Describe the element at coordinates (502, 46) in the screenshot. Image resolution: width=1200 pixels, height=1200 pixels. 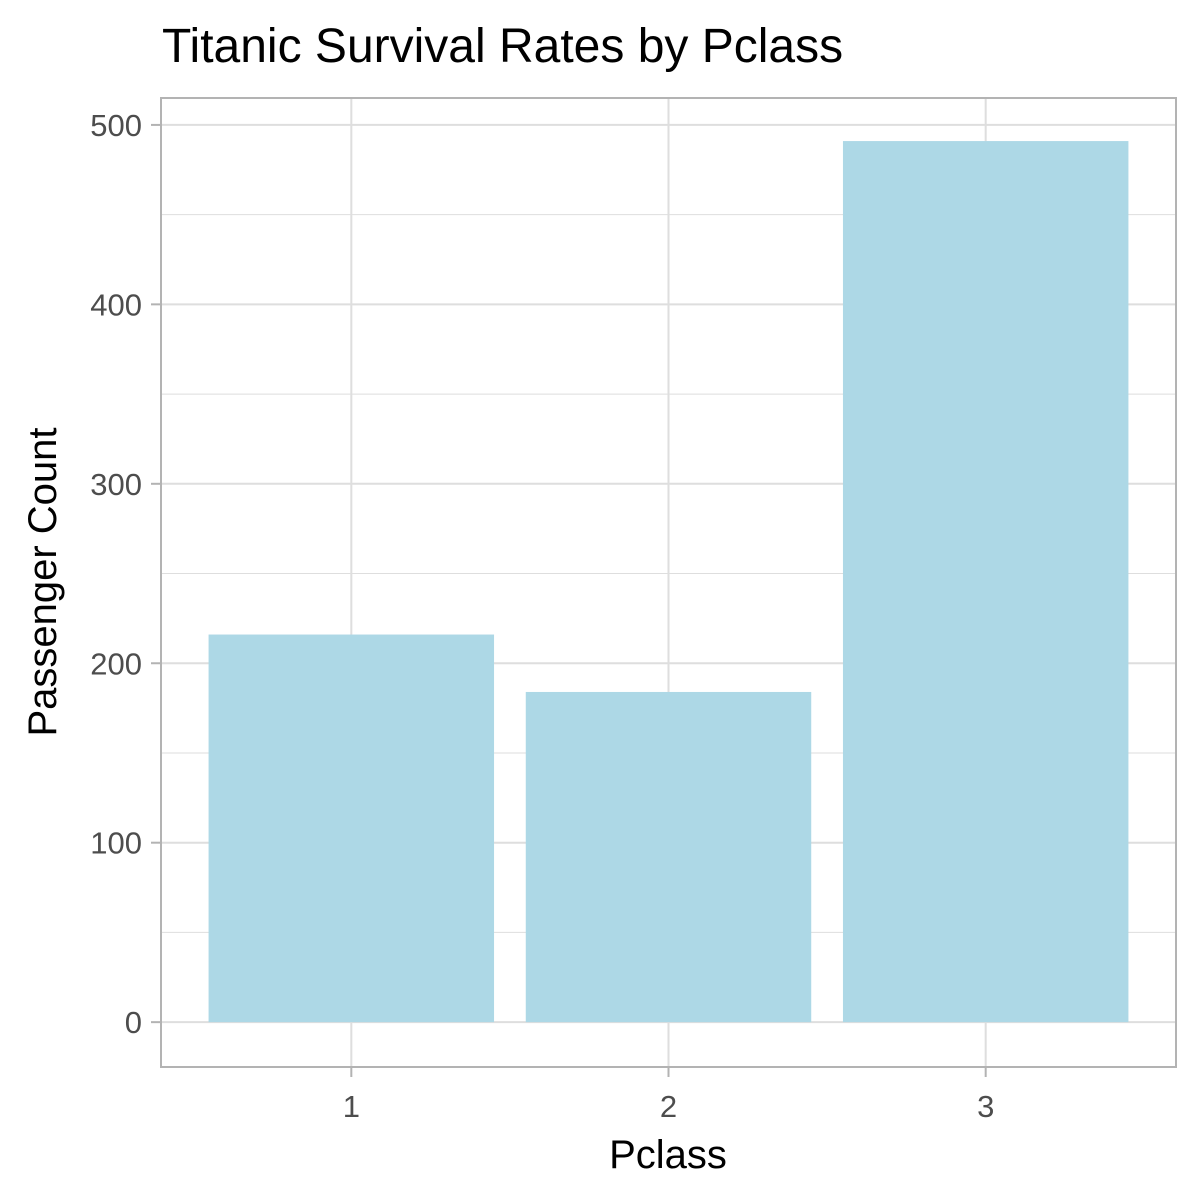
I see `chart-title: Titanic Survival Rates by Pclass` at that location.